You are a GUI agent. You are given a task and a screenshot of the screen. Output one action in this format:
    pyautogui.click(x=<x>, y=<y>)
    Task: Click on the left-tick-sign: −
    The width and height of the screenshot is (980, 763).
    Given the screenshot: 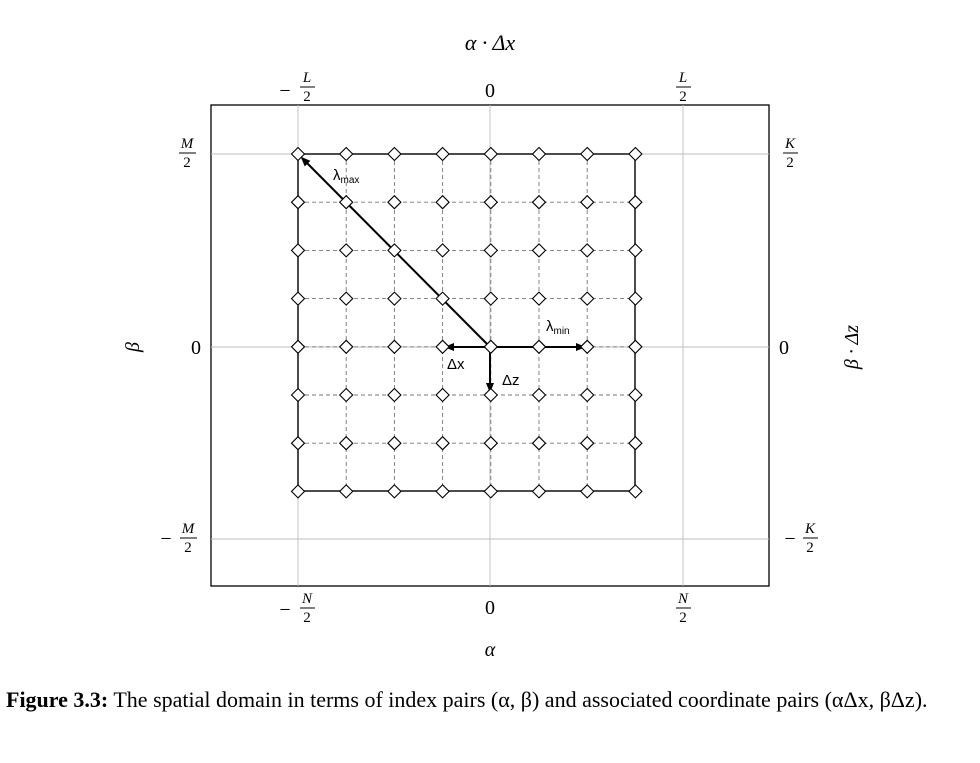 What is the action you would take?
    pyautogui.click(x=165, y=539)
    